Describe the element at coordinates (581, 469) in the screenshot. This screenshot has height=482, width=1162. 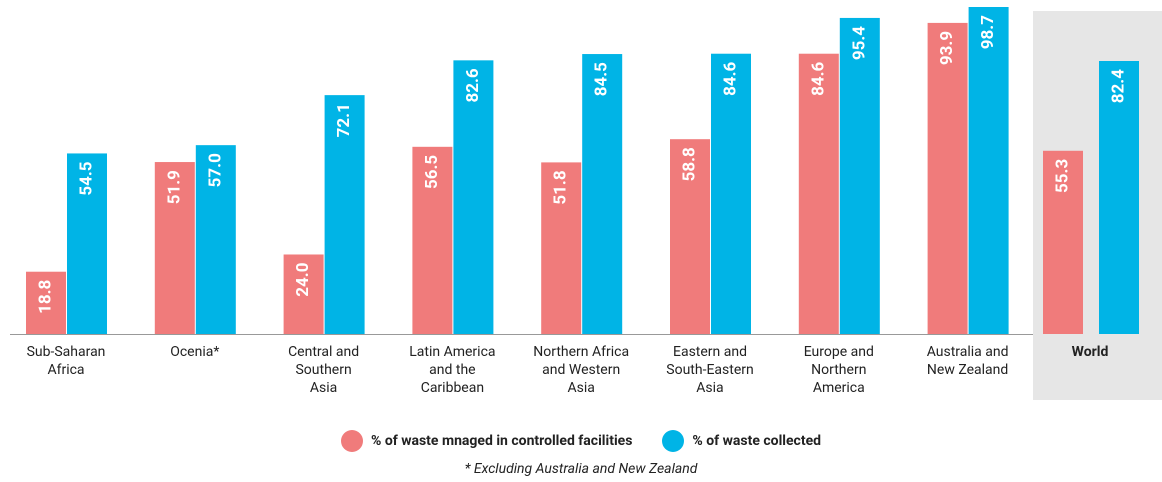
I see `footnote: * Excluding Australia and New Zealand` at that location.